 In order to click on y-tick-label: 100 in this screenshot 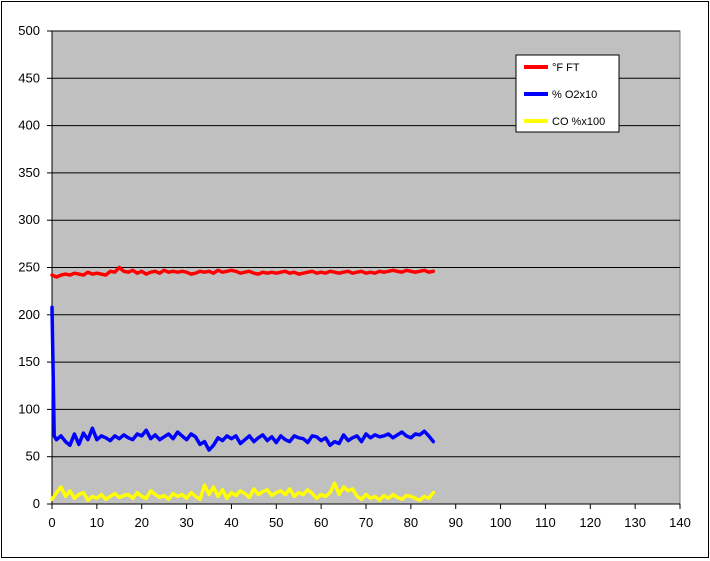, I will do `click(29, 408)`.